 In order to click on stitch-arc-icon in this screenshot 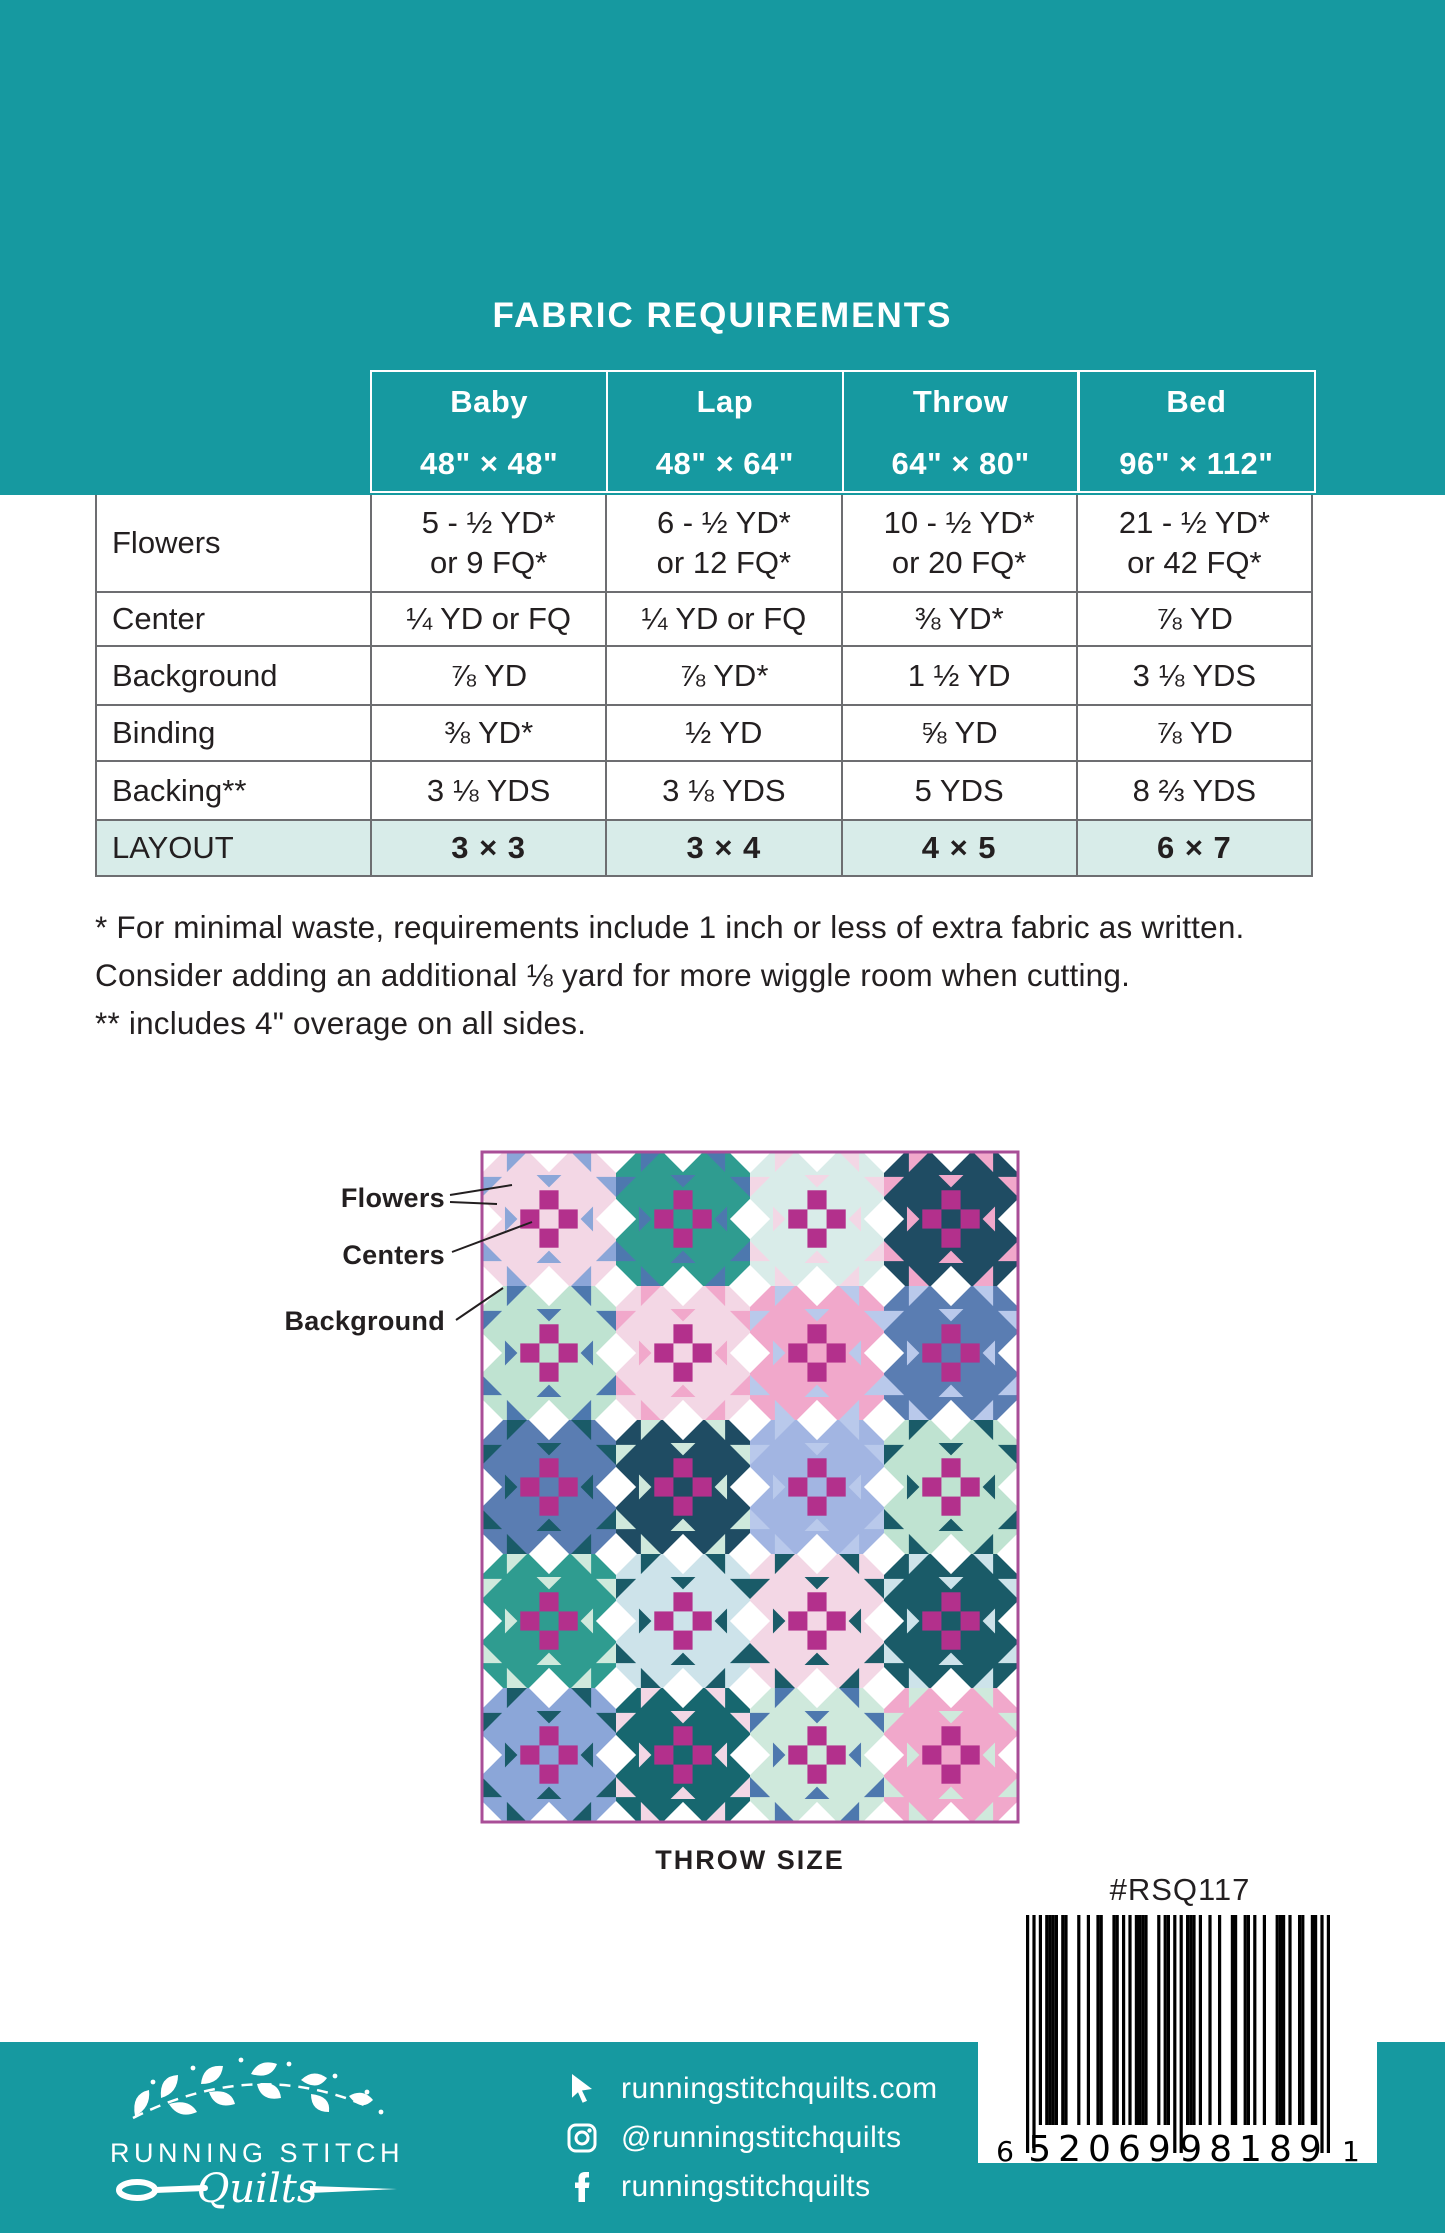, I will do `click(252, 2101)`.